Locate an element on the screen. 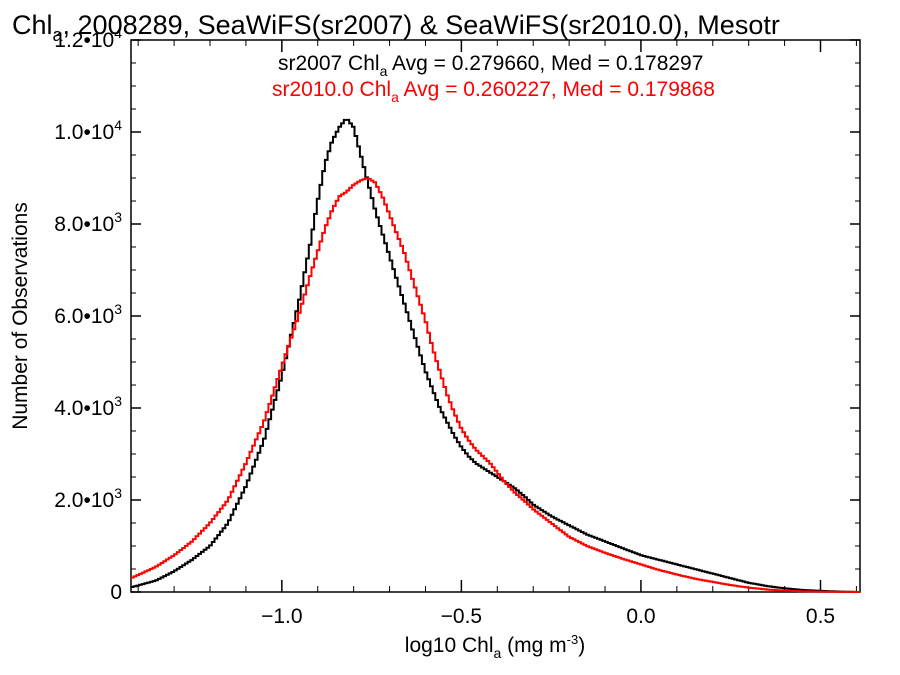 The height and width of the screenshot is (675, 900). y-tick-mantissa: 8.0•10 is located at coordinates (84, 224).